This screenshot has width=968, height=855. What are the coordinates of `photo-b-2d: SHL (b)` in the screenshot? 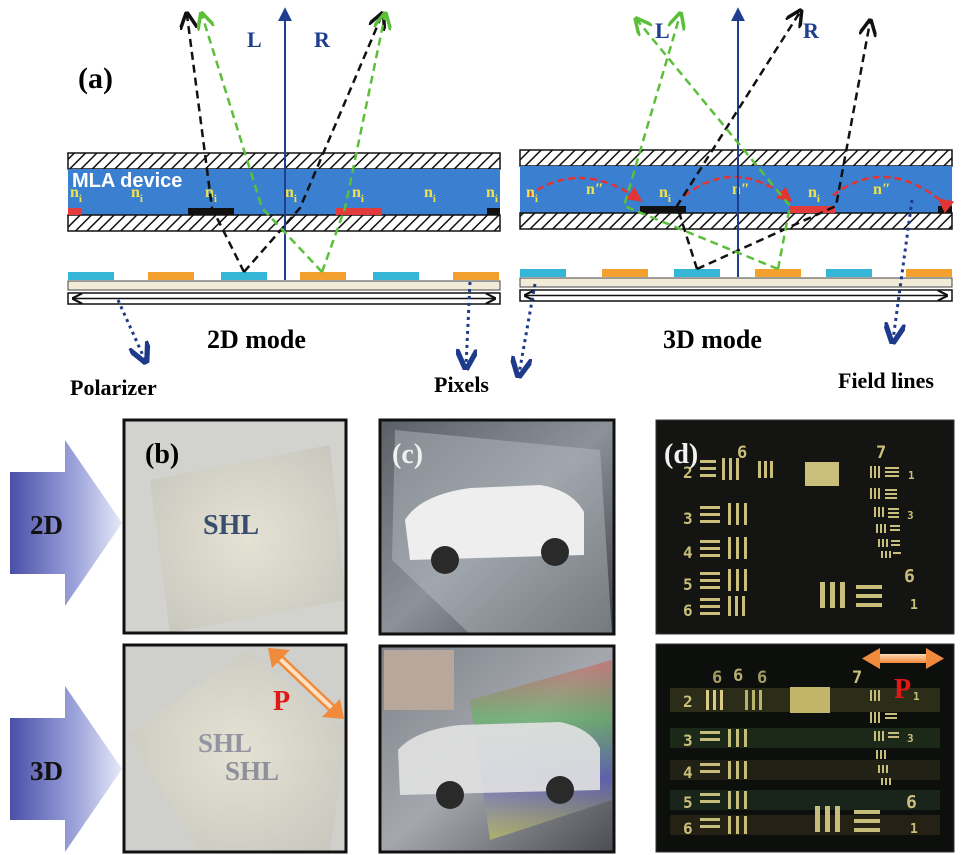 It's located at (235, 526).